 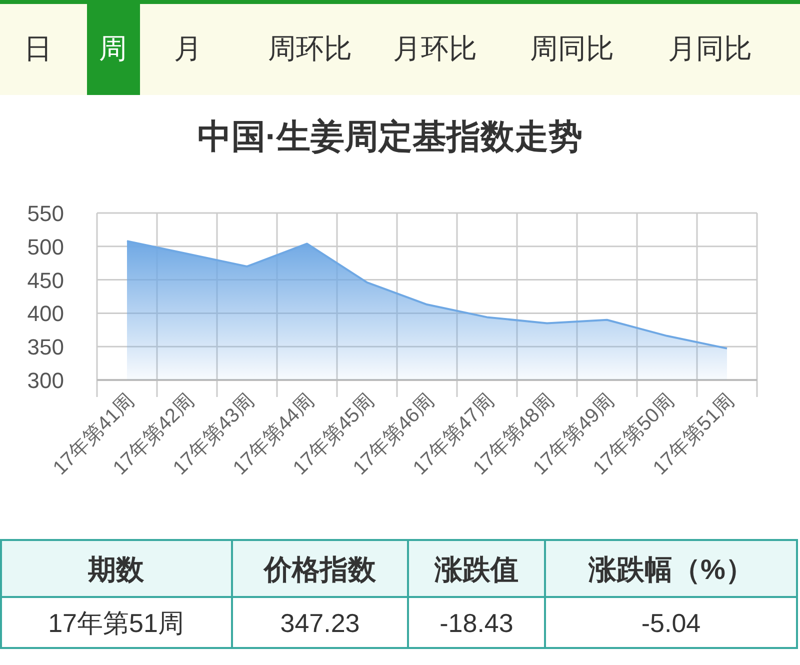 I want to click on text: 周同比, so click(x=572, y=48).